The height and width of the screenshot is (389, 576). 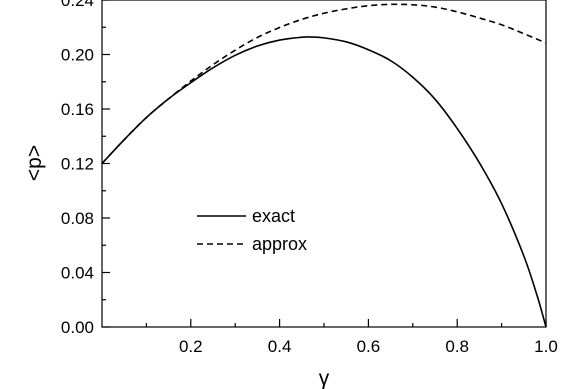 What do you see at coordinates (77, 327) in the screenshot?
I see `y-tick-label: 0.00` at bounding box center [77, 327].